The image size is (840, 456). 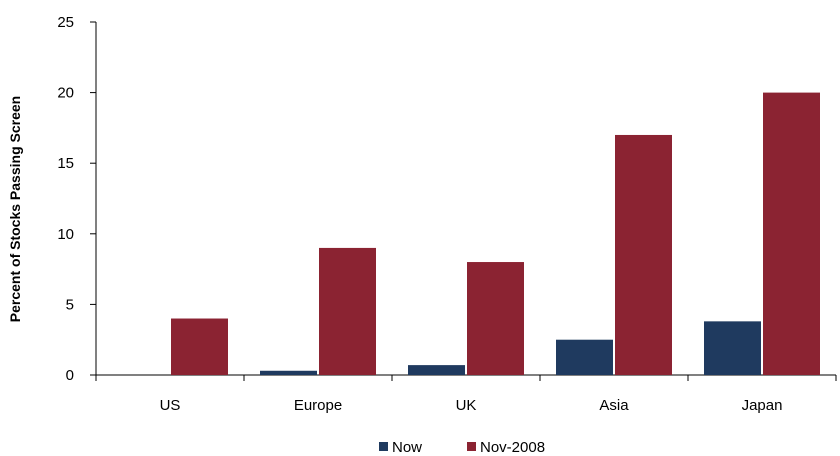 I want to click on bar-nov-2008-japan, so click(x=791, y=233).